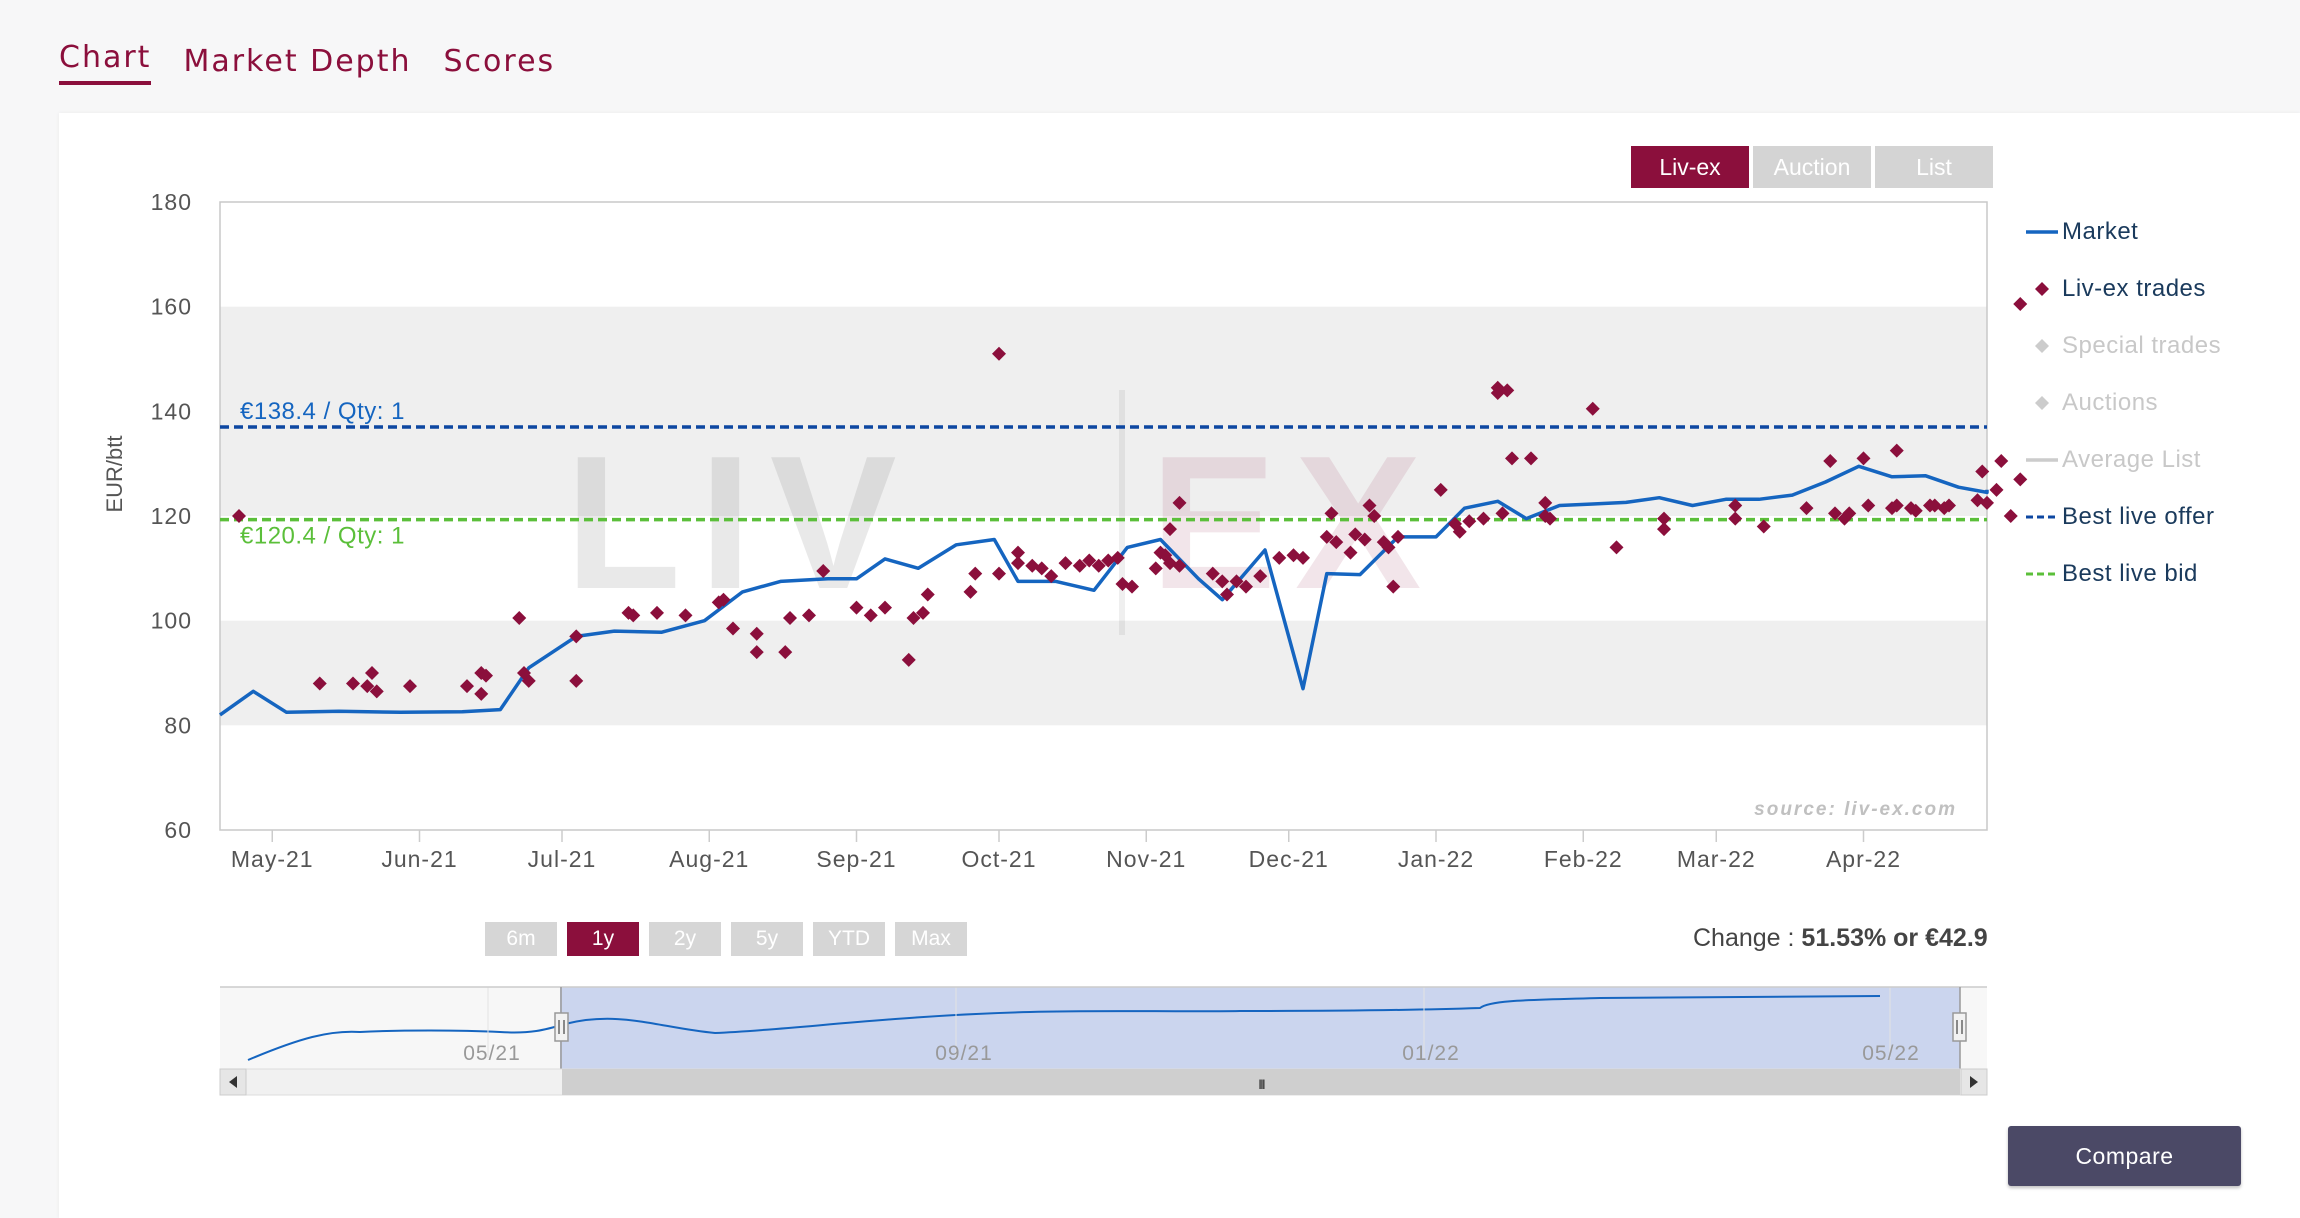 This screenshot has width=2300, height=1218. Describe the element at coordinates (2142, 345) in the screenshot. I see `legend-label: Special trades` at that location.